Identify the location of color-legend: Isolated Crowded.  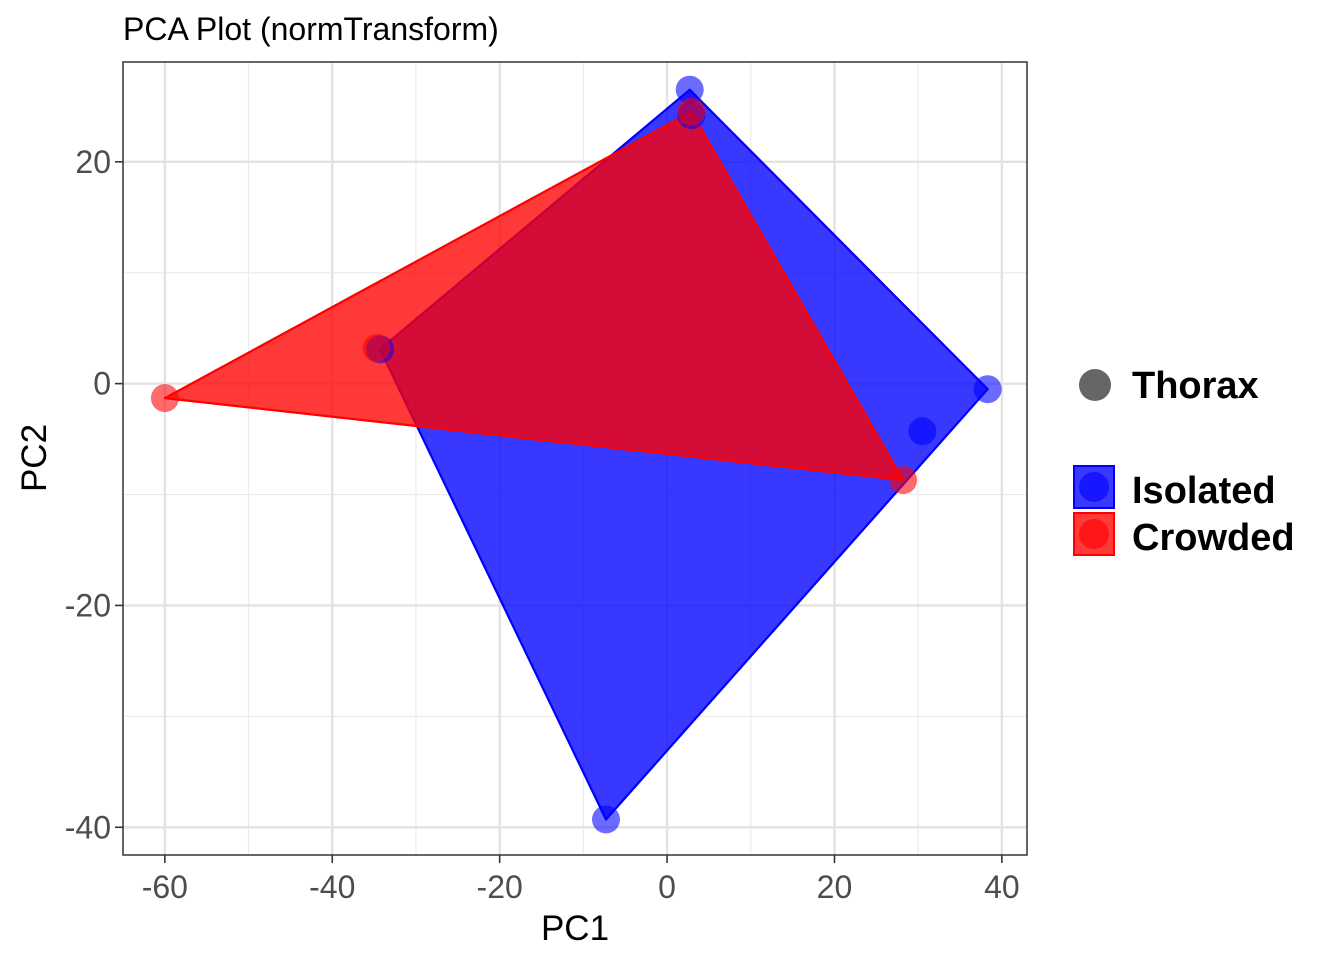
(1184, 512).